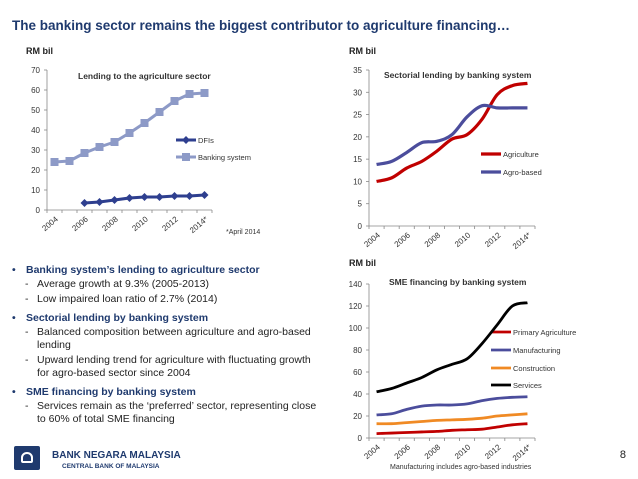 Image resolution: width=638 pixels, height=479 pixels. Describe the element at coordinates (111, 466) in the screenshot. I see `bank-subtitle: CENTRAL BANK OF MALAYSIA` at that location.